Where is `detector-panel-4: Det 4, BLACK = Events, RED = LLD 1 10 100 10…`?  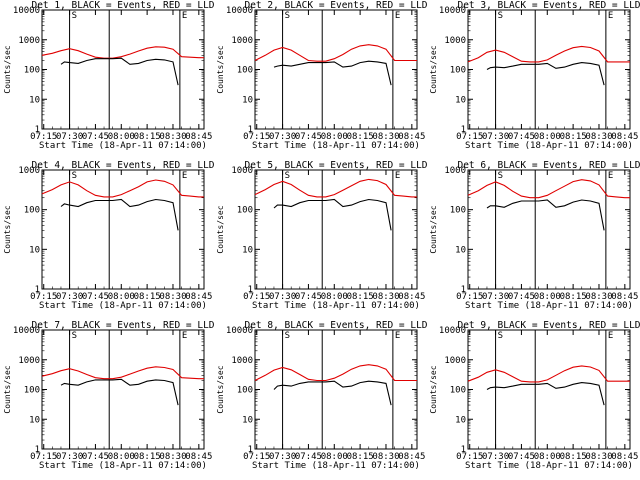
detector-panel-4: Det 4, BLACK = Events, RED = LLD 1 10 100 10… is located at coordinates (109, 235).